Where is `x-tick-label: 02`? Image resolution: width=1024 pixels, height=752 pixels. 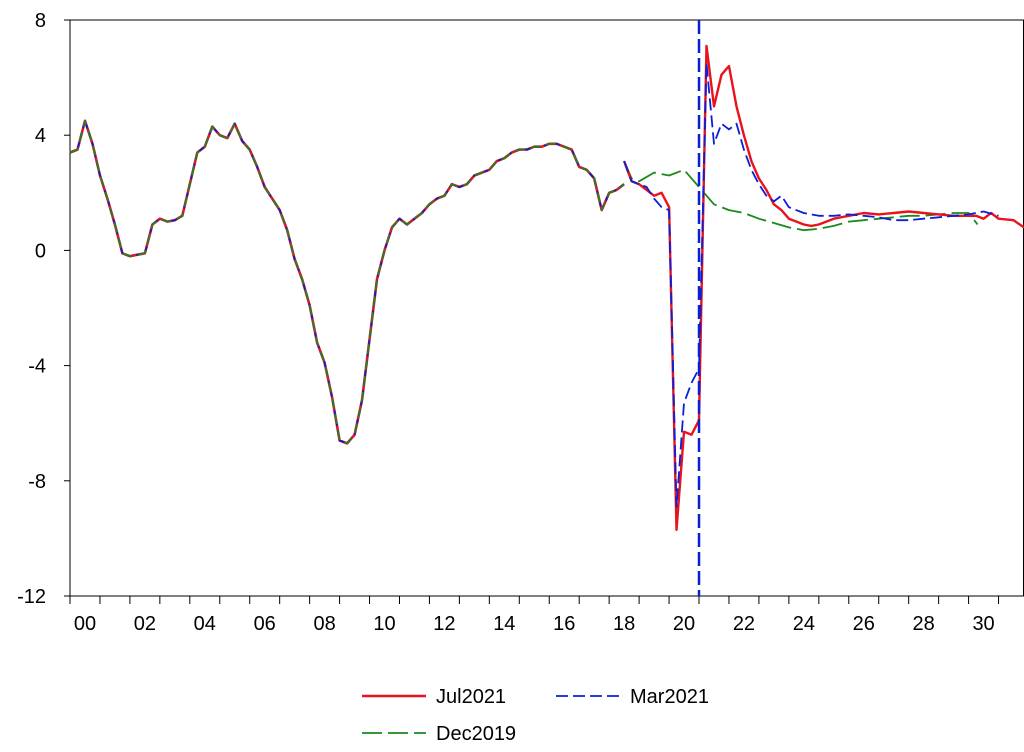 x-tick-label: 02 is located at coordinates (145, 624).